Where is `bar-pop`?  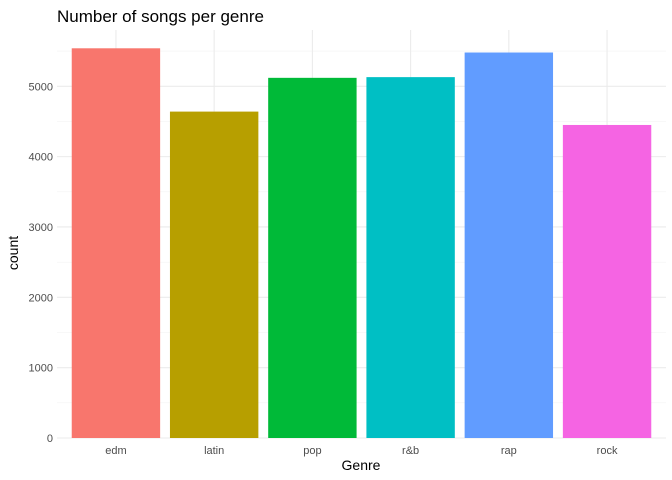 bar-pop is located at coordinates (312, 258).